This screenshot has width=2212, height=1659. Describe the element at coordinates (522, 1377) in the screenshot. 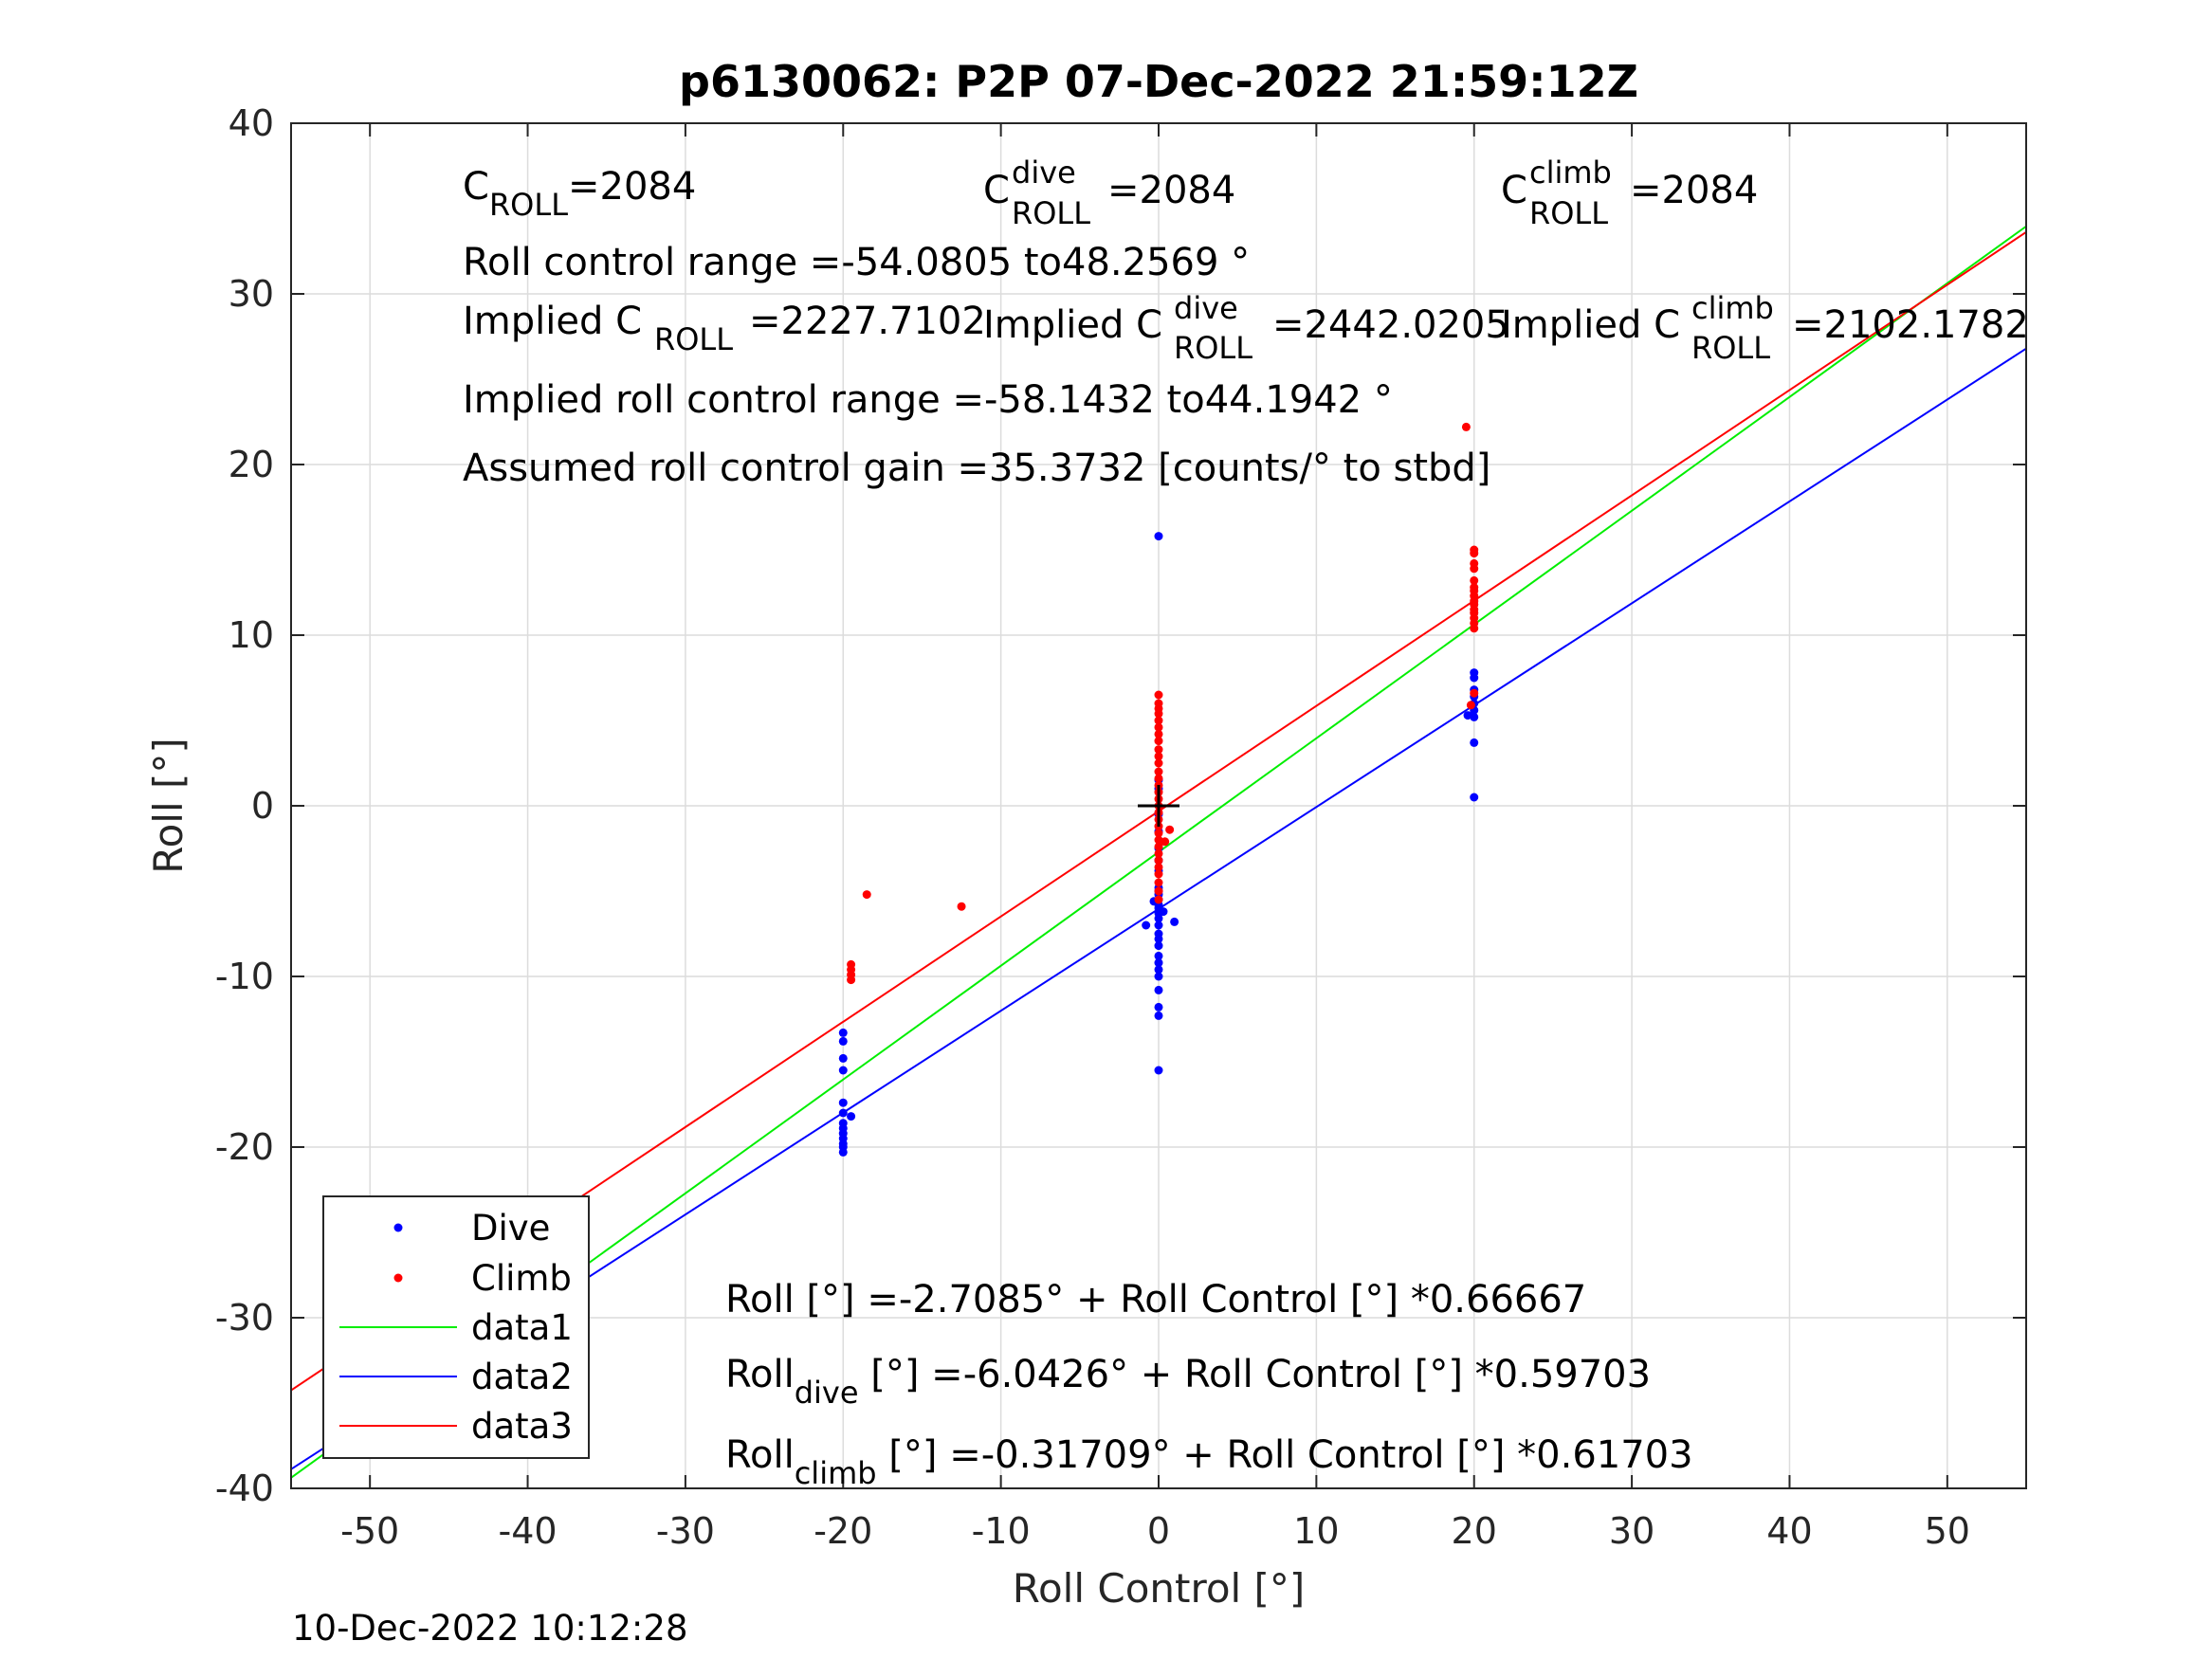

I see `legend-label-data2: data2` at that location.